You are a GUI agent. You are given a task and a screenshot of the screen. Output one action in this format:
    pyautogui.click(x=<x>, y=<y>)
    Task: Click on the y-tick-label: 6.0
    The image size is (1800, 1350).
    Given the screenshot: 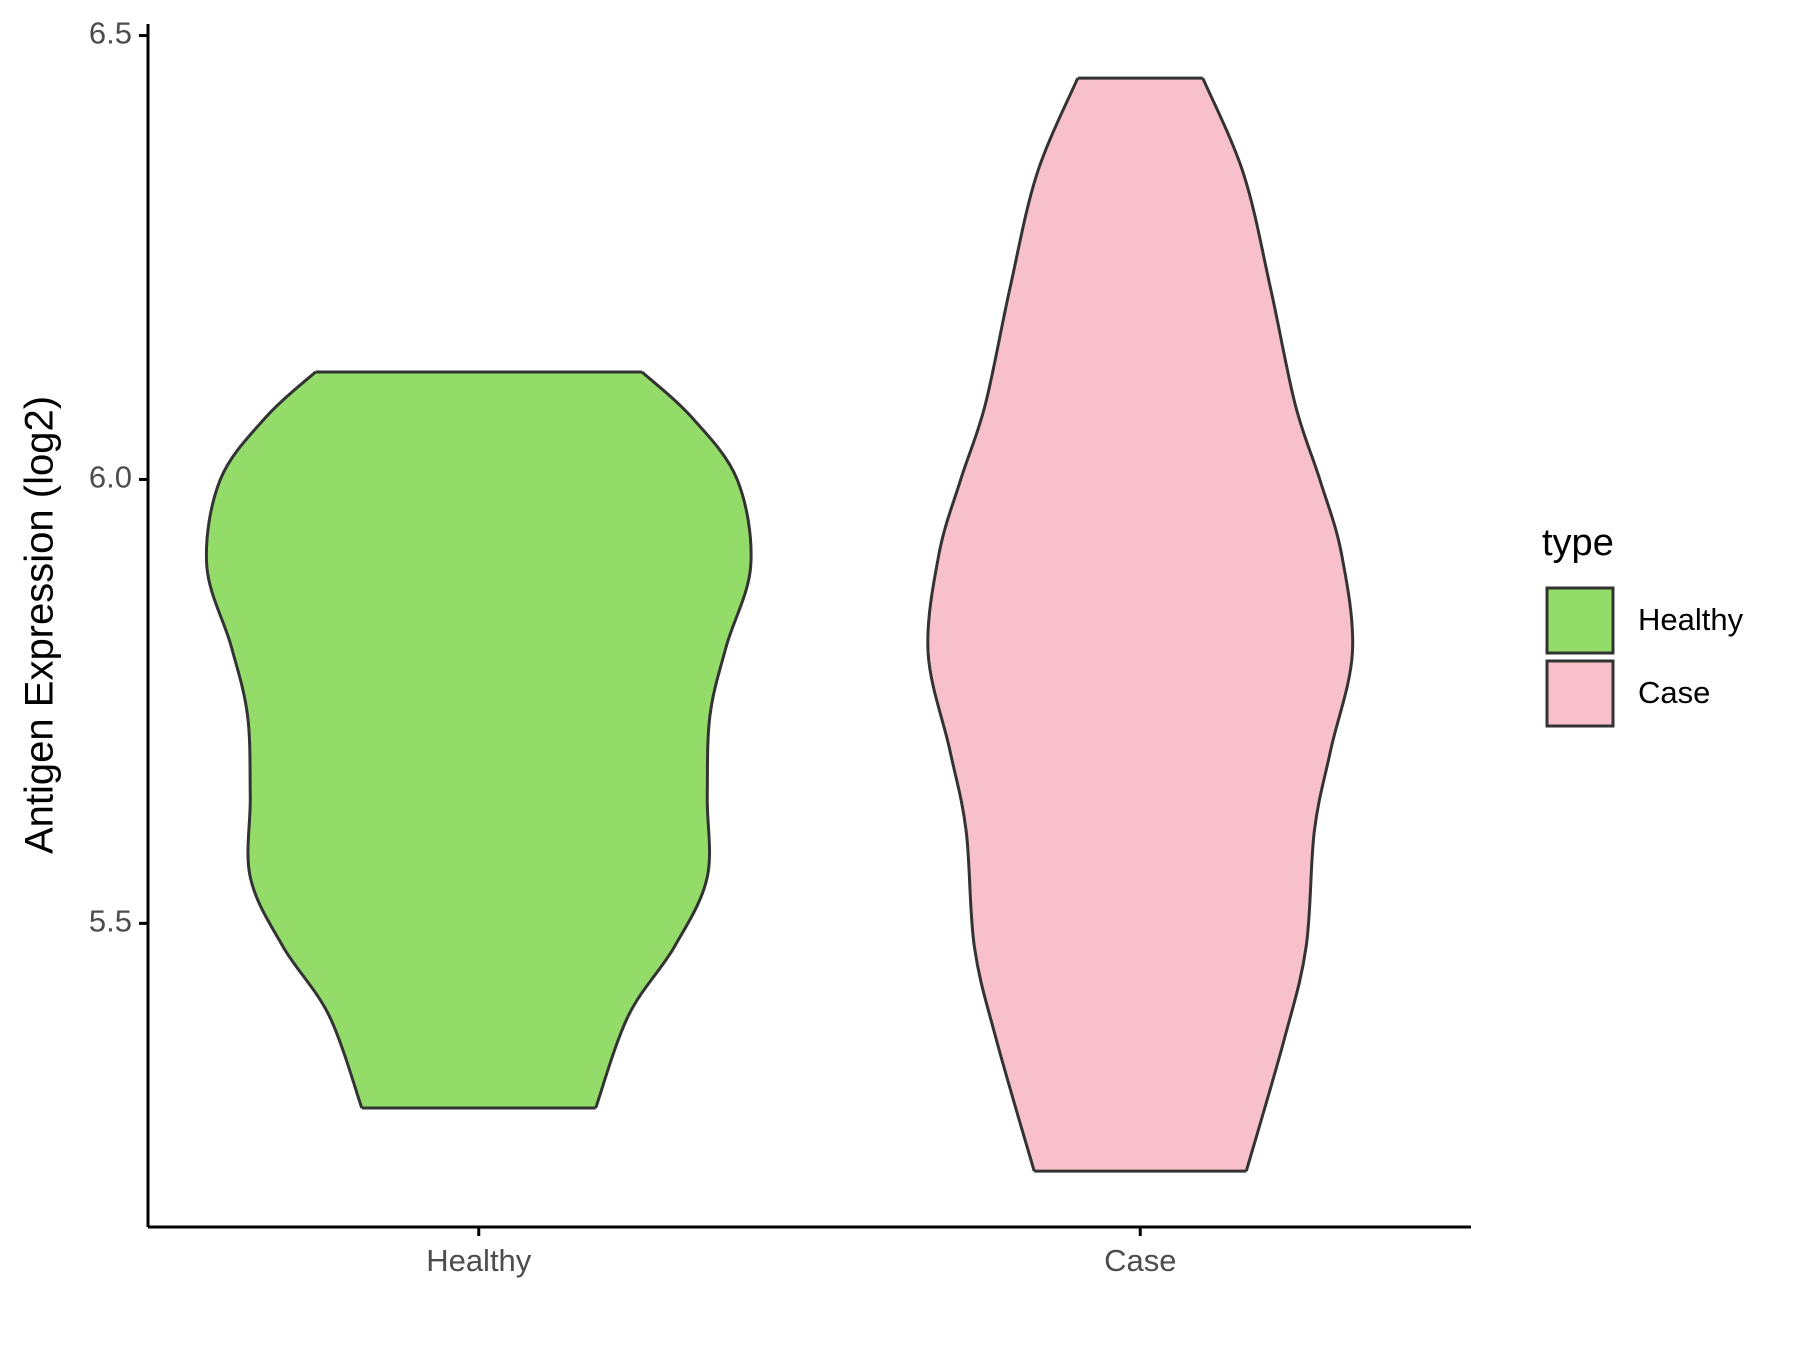 What is the action you would take?
    pyautogui.click(x=110, y=477)
    